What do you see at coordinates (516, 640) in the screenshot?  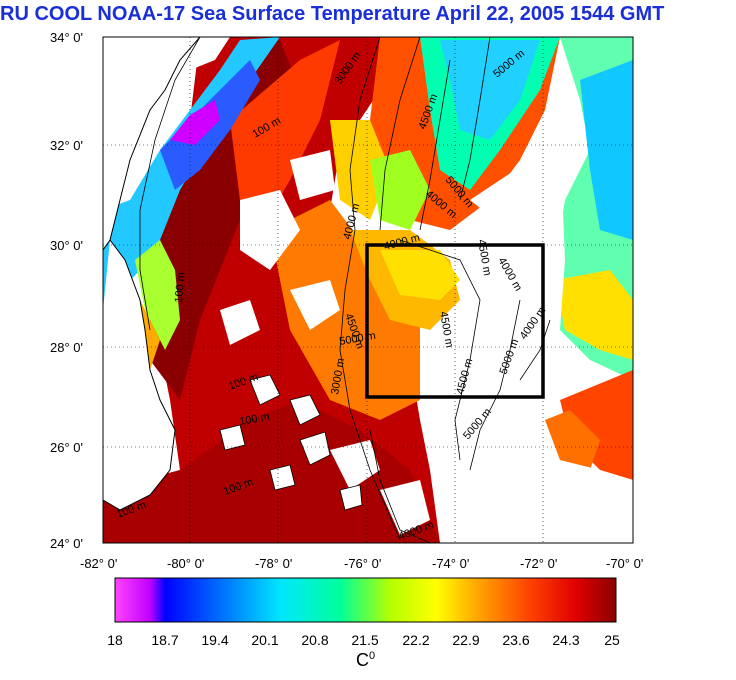 I see `colorbar-label: 23.6` at bounding box center [516, 640].